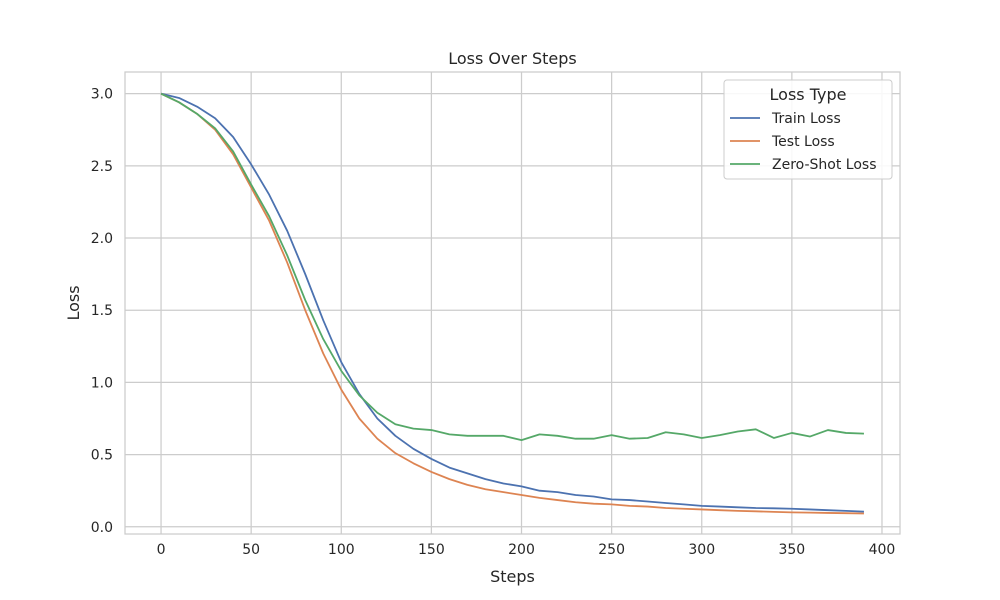  What do you see at coordinates (611, 550) in the screenshot?
I see `x-tick-label: 250` at bounding box center [611, 550].